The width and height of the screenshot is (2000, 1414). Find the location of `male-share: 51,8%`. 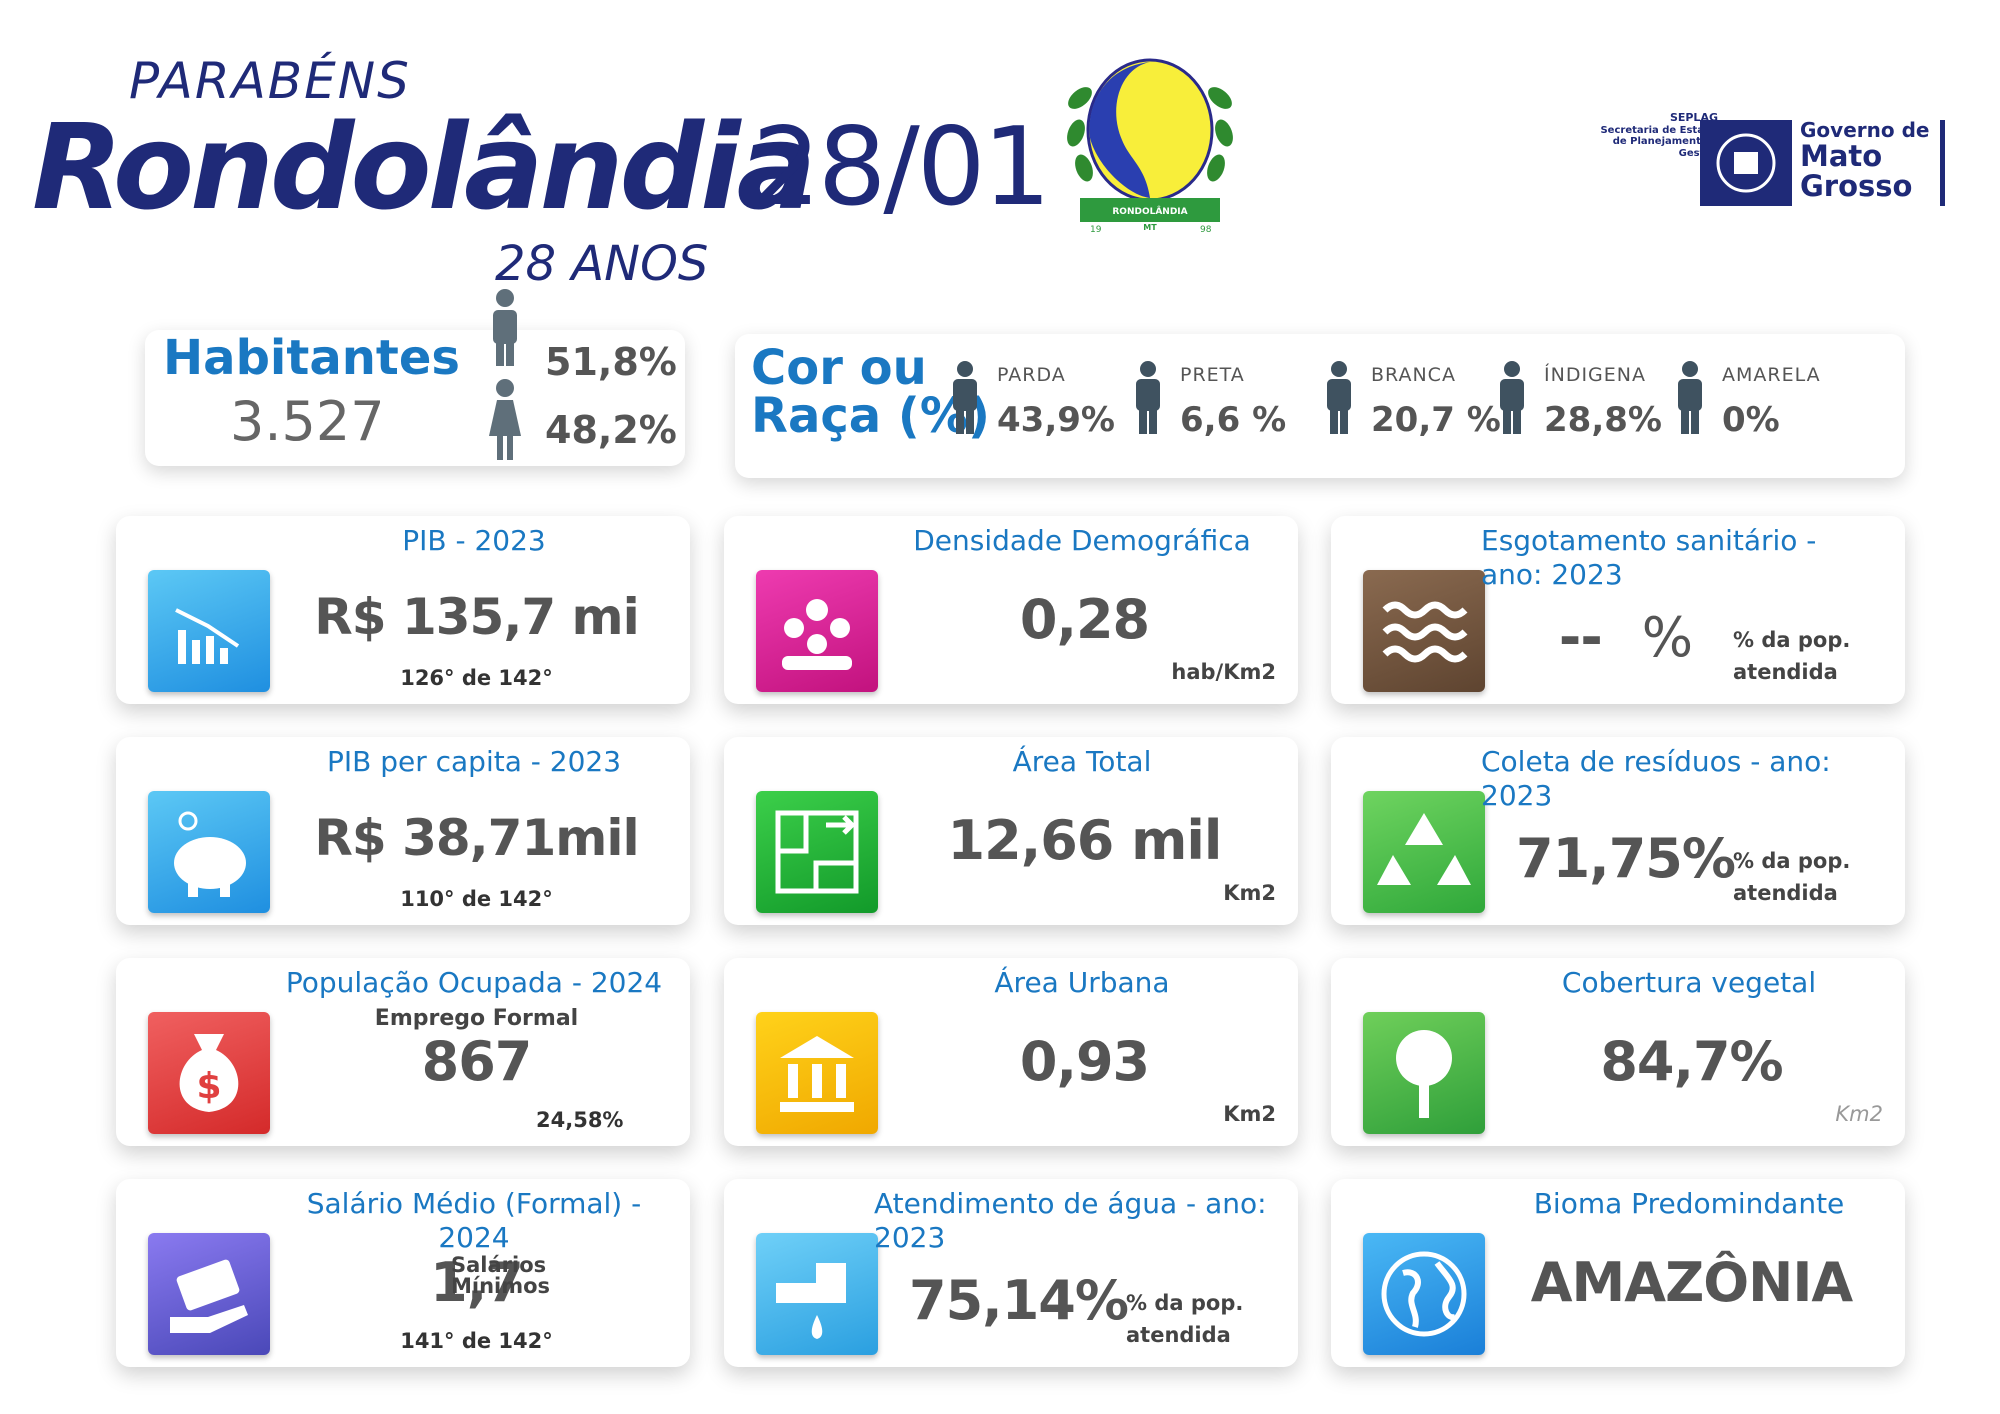

male-share: 51,8% is located at coordinates (611, 362).